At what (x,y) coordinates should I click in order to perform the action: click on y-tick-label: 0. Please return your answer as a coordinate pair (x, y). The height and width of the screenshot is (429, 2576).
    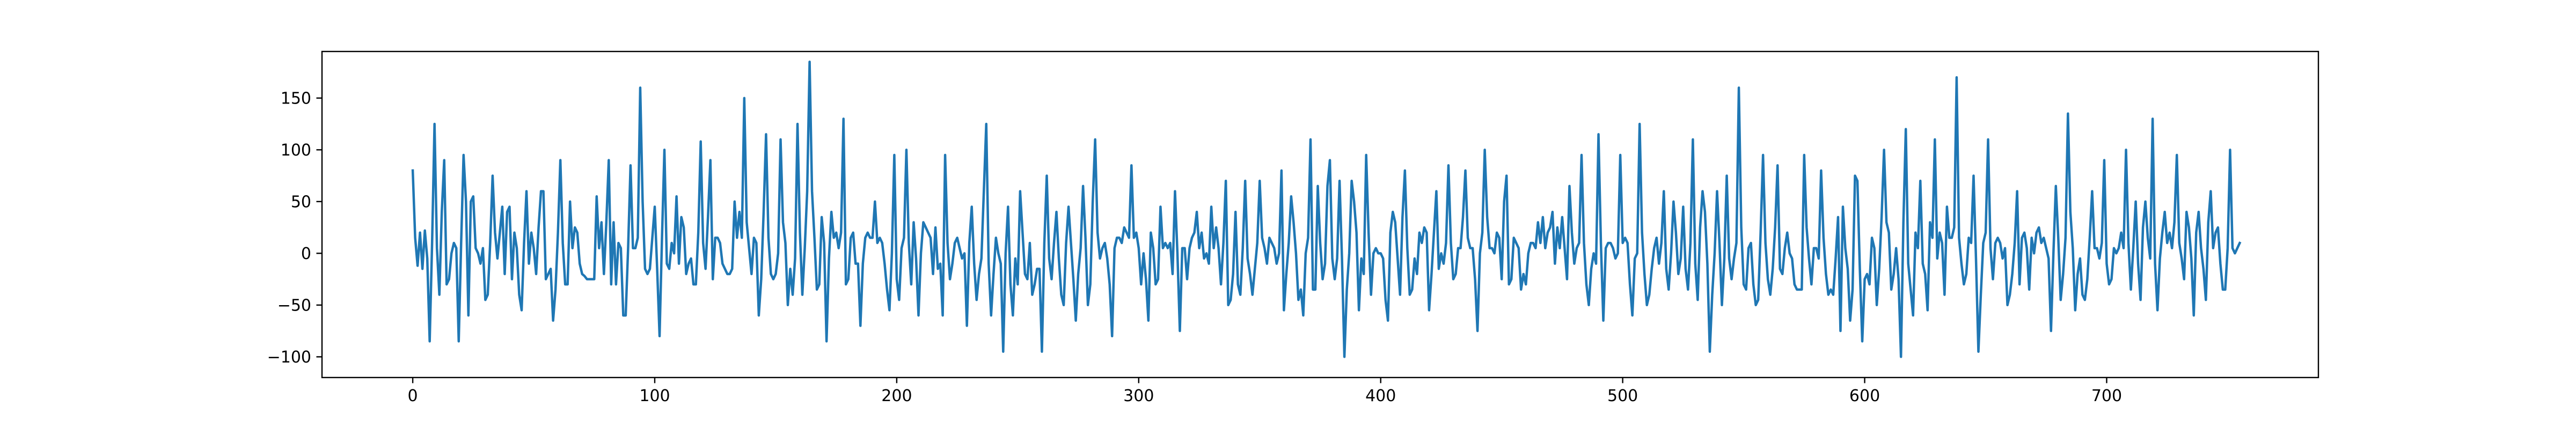
    Looking at the image, I should click on (306, 254).